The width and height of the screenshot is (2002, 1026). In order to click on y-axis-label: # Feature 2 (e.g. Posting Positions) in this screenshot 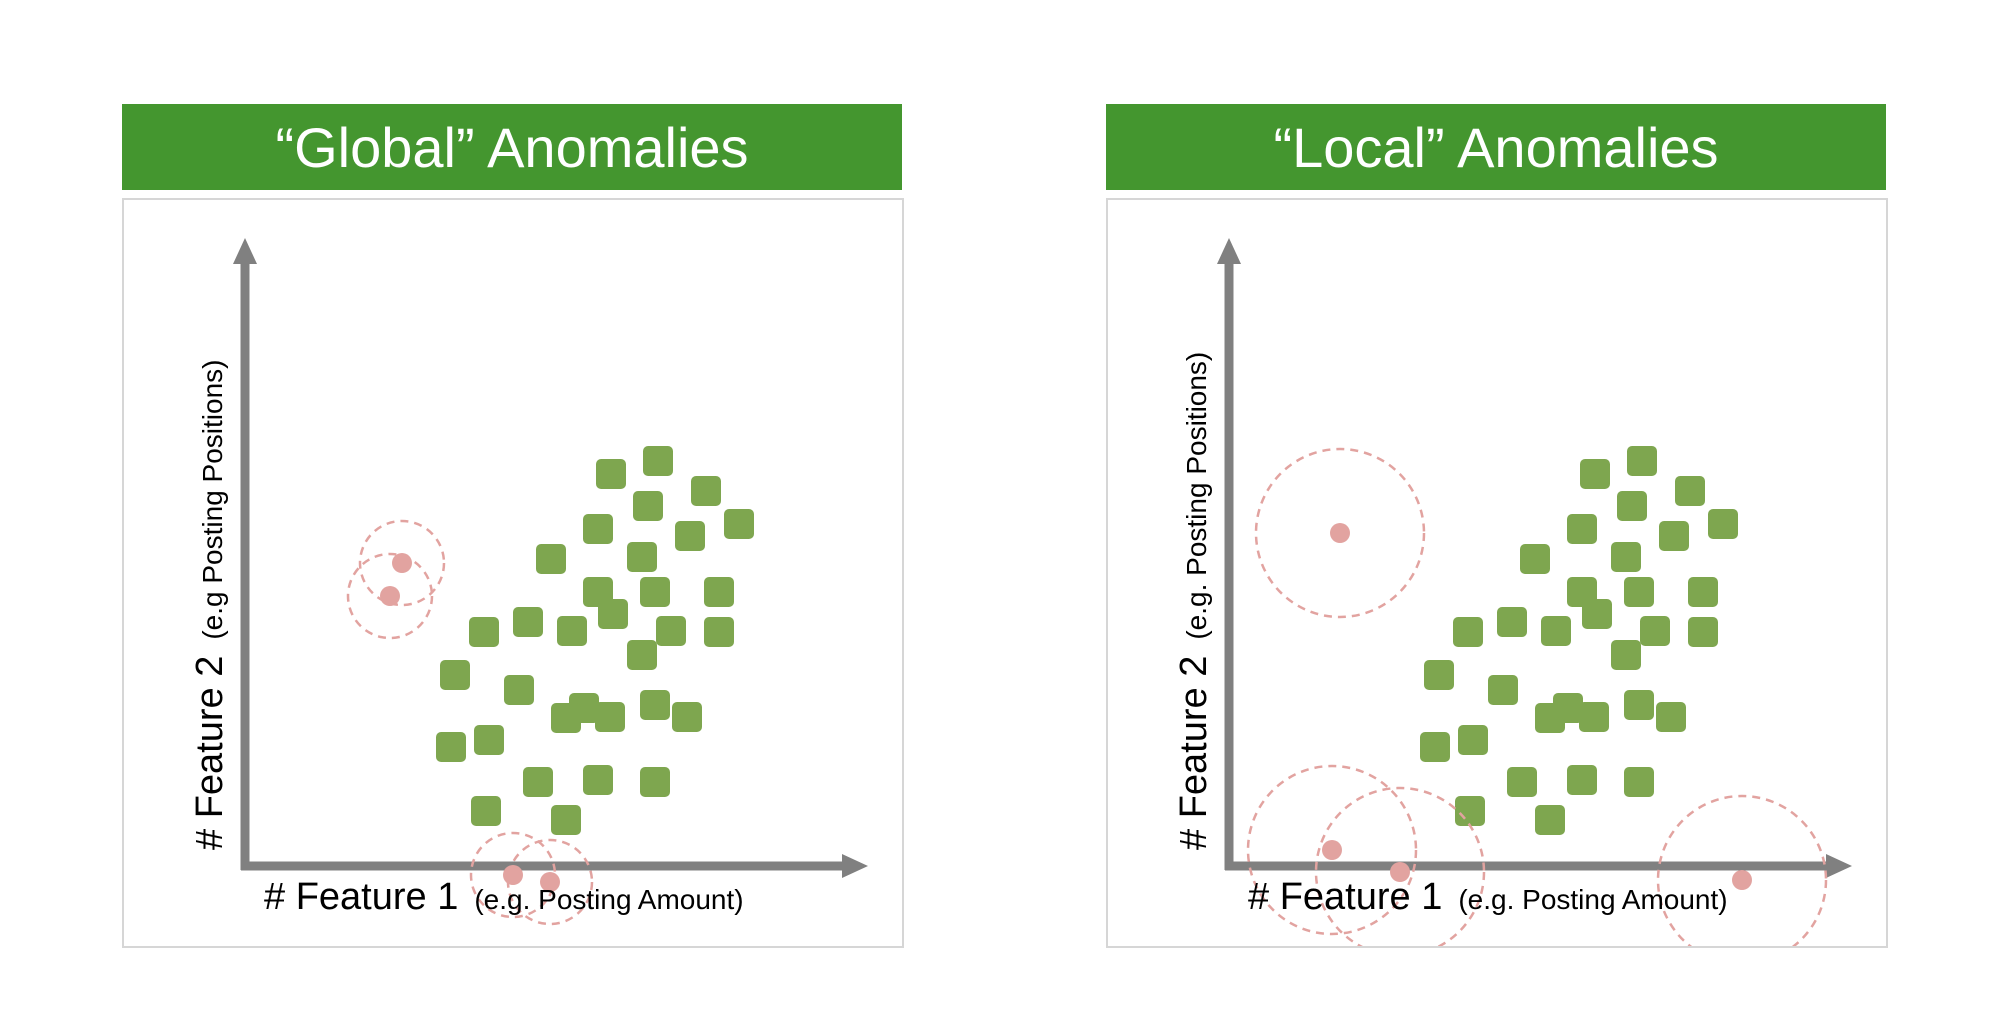, I will do `click(1194, 601)`.